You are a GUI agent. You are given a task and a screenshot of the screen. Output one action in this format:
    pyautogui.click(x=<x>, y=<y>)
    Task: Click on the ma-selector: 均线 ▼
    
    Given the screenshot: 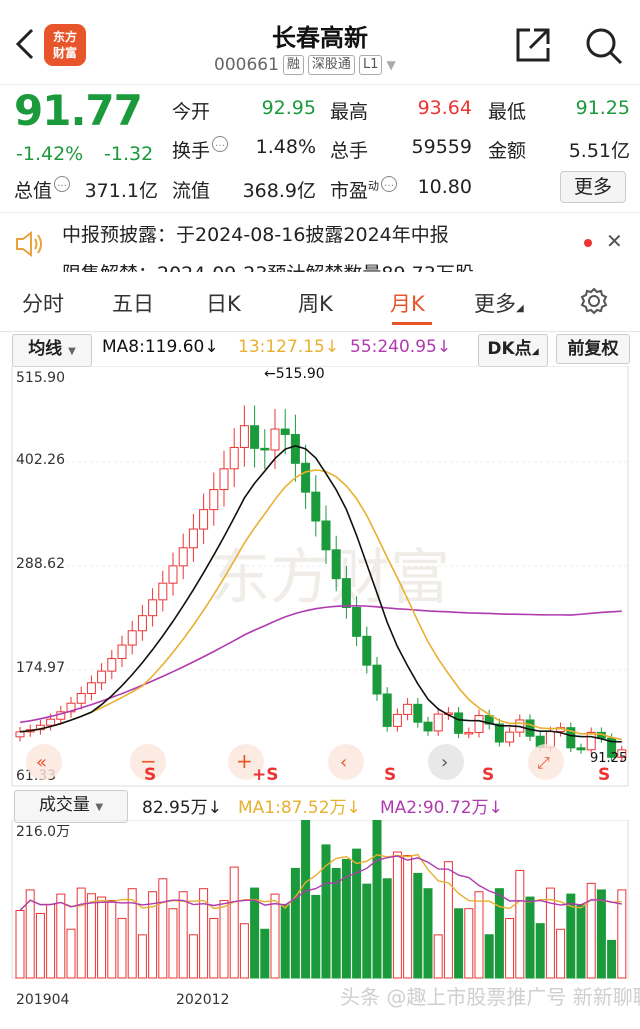 What is the action you would take?
    pyautogui.click(x=52, y=350)
    